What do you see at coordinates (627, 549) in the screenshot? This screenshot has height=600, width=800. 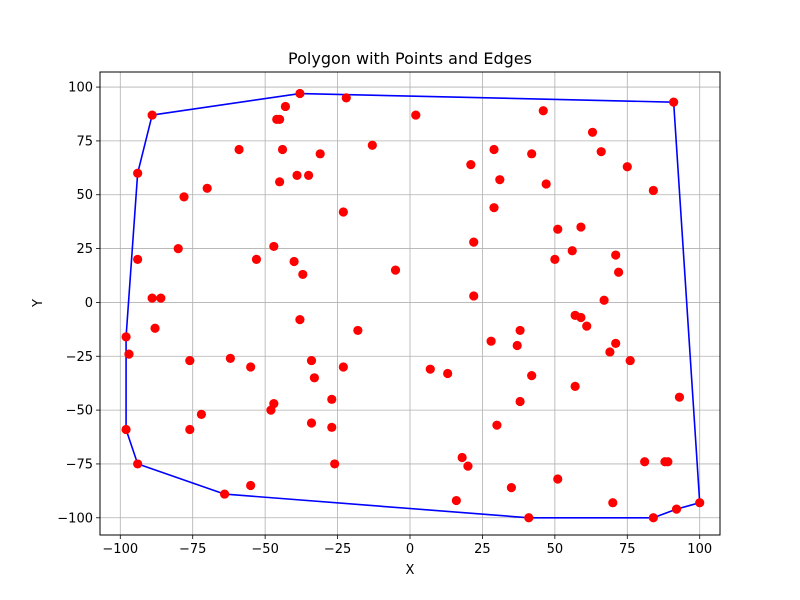 I see `x-tick-label: 75` at bounding box center [627, 549].